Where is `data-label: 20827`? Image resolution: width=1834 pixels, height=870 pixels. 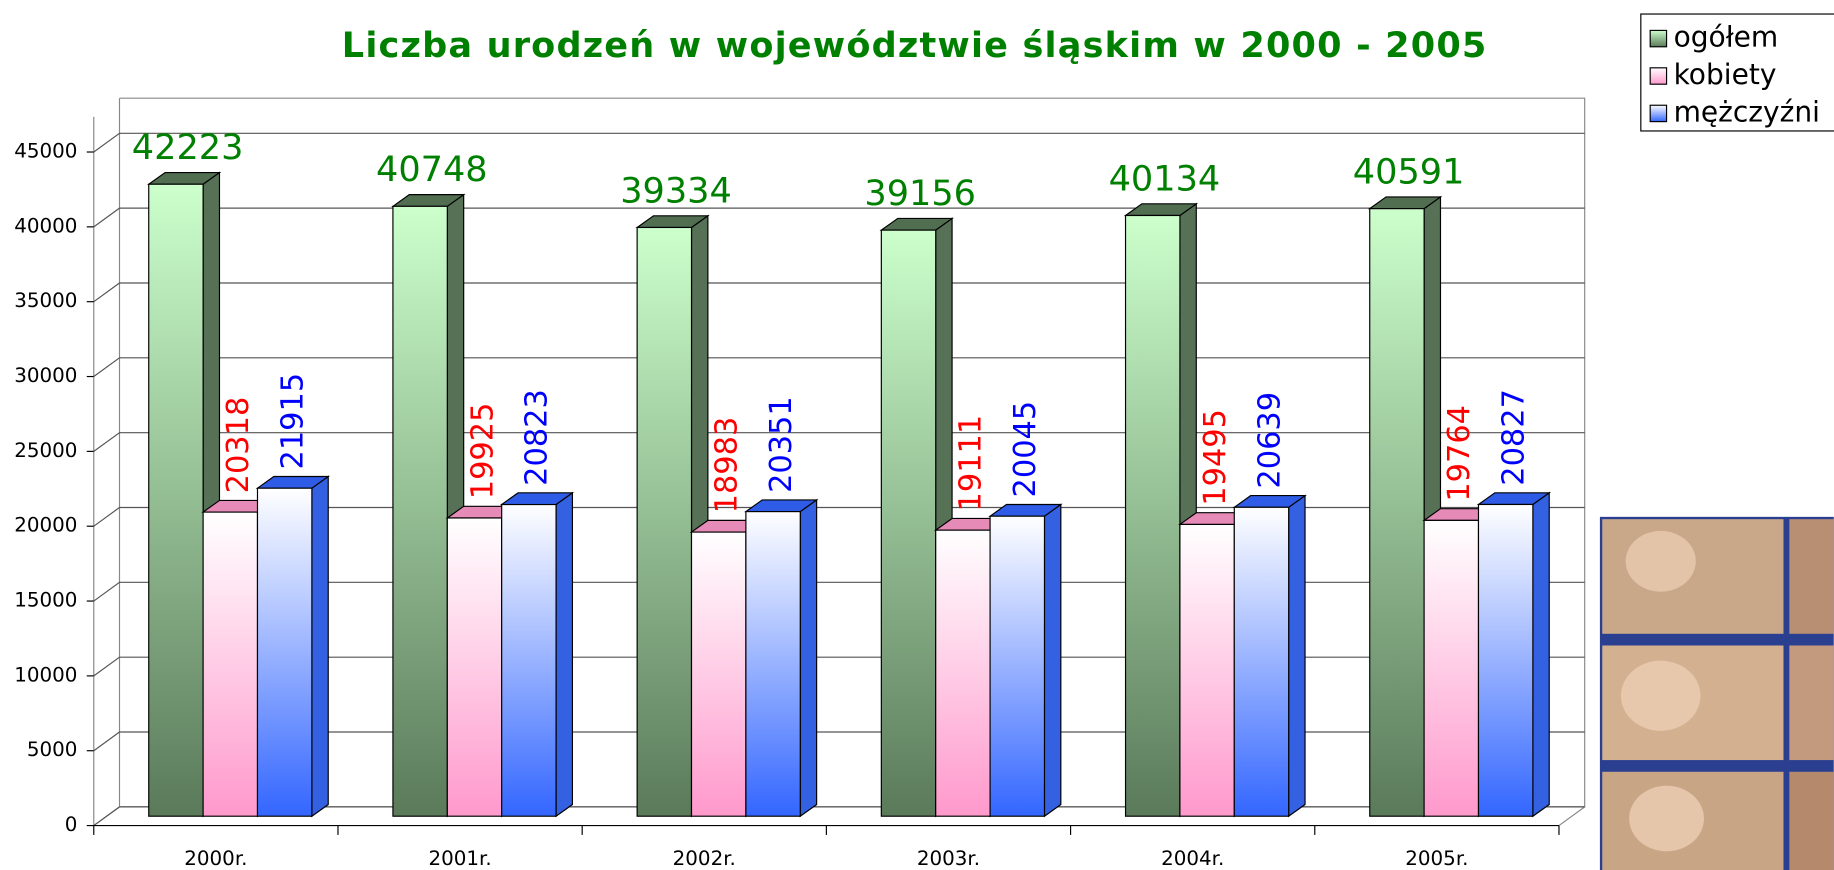 data-label: 20827 is located at coordinates (1514, 437).